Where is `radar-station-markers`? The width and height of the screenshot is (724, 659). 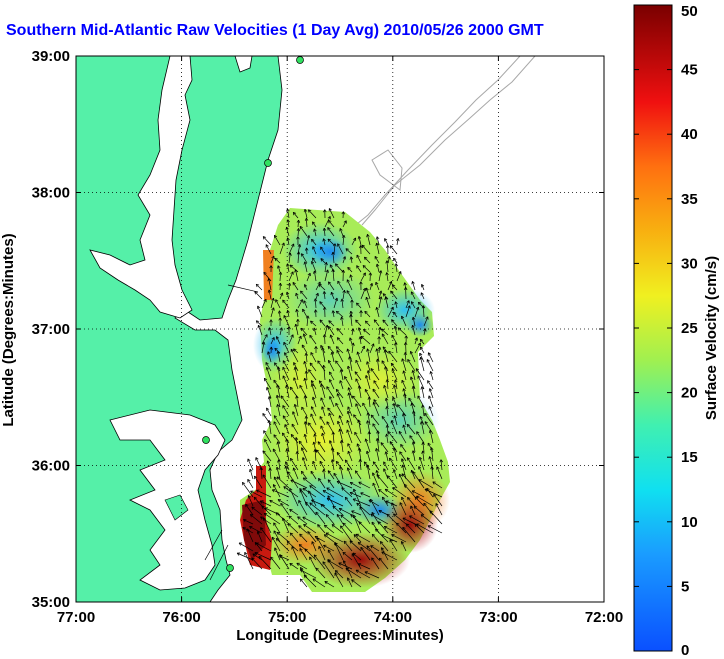
radar-station-markers is located at coordinates (253, 314).